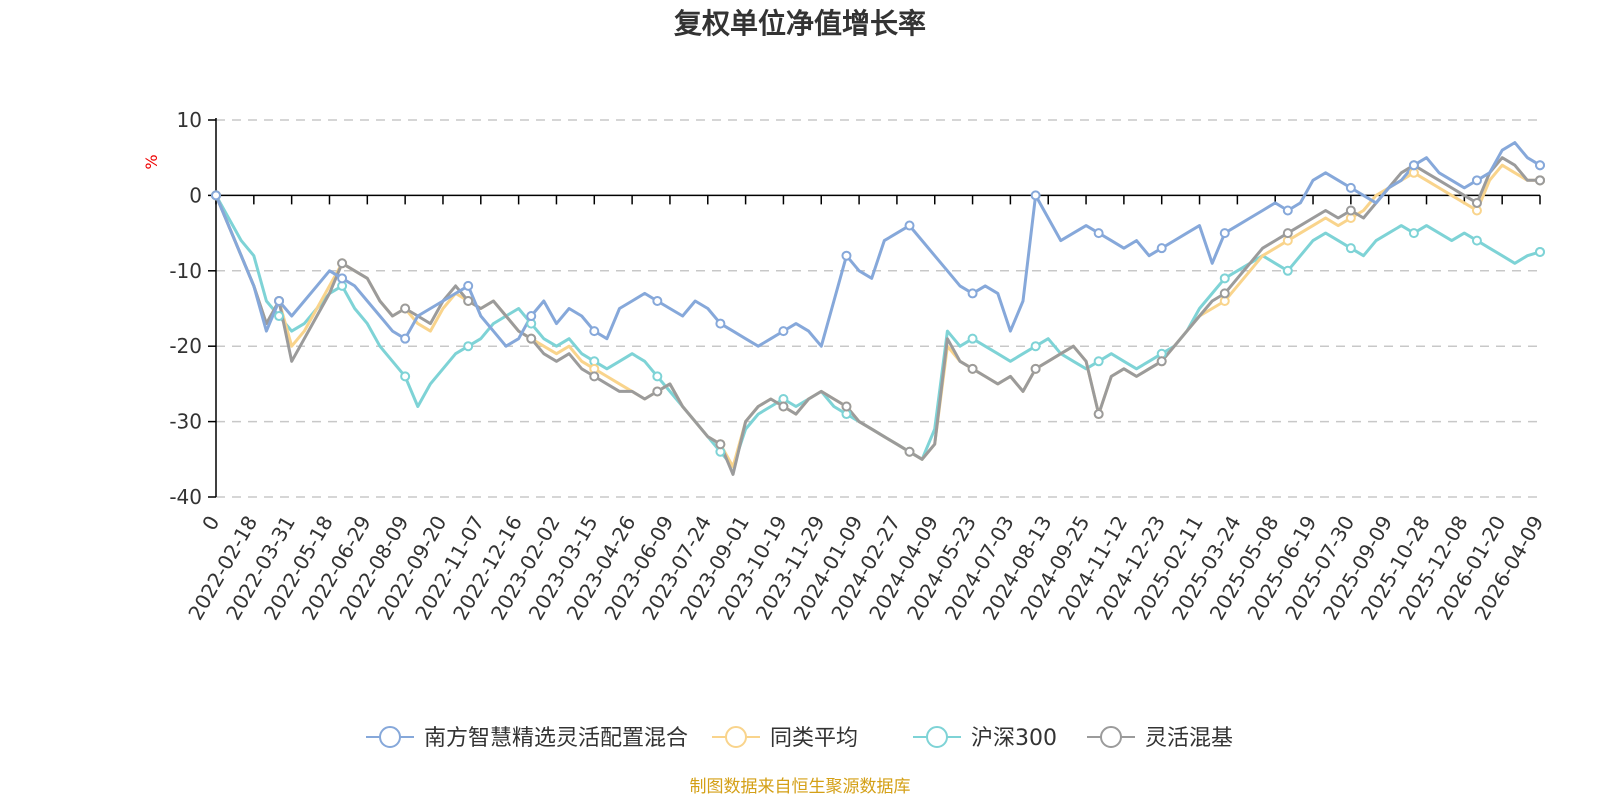 This screenshot has height=800, width=1600. I want to click on y-tick-label: 10, so click(189, 120).